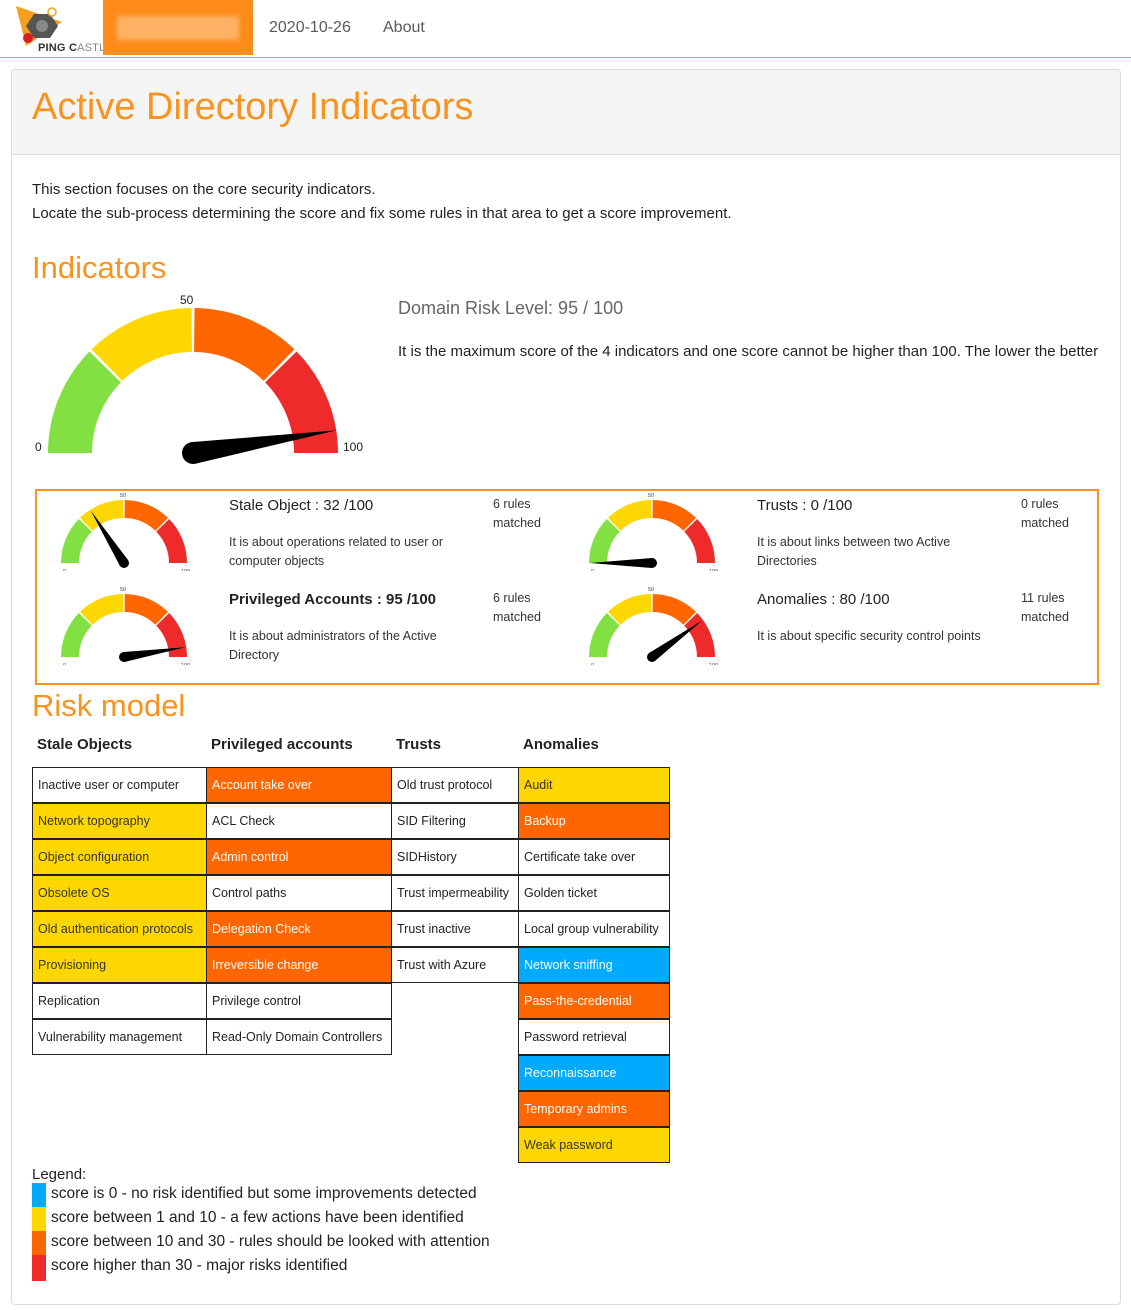 Image resolution: width=1131 pixels, height=1310 pixels. Describe the element at coordinates (119, 965) in the screenshot. I see `risk-model-cell: Provisioning` at that location.